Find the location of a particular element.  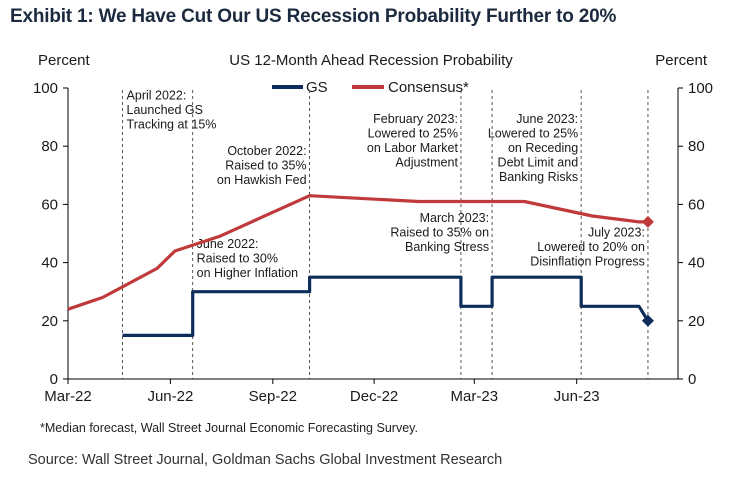

annotation-line-text: Debt Limit and is located at coordinates (538, 162).